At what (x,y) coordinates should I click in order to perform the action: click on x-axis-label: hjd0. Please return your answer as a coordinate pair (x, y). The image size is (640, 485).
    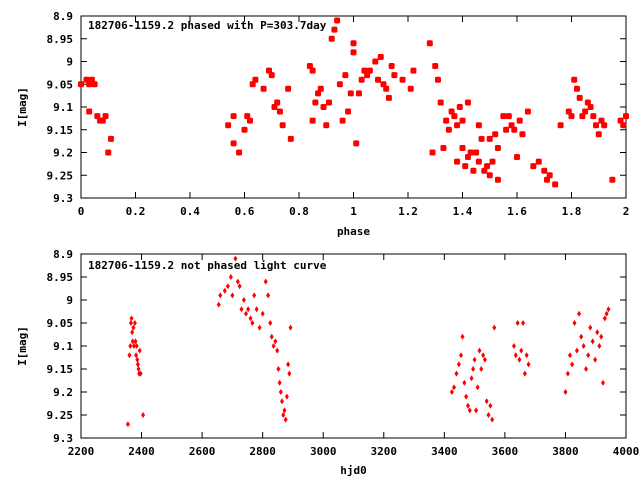
    Looking at the image, I should click on (353, 470).